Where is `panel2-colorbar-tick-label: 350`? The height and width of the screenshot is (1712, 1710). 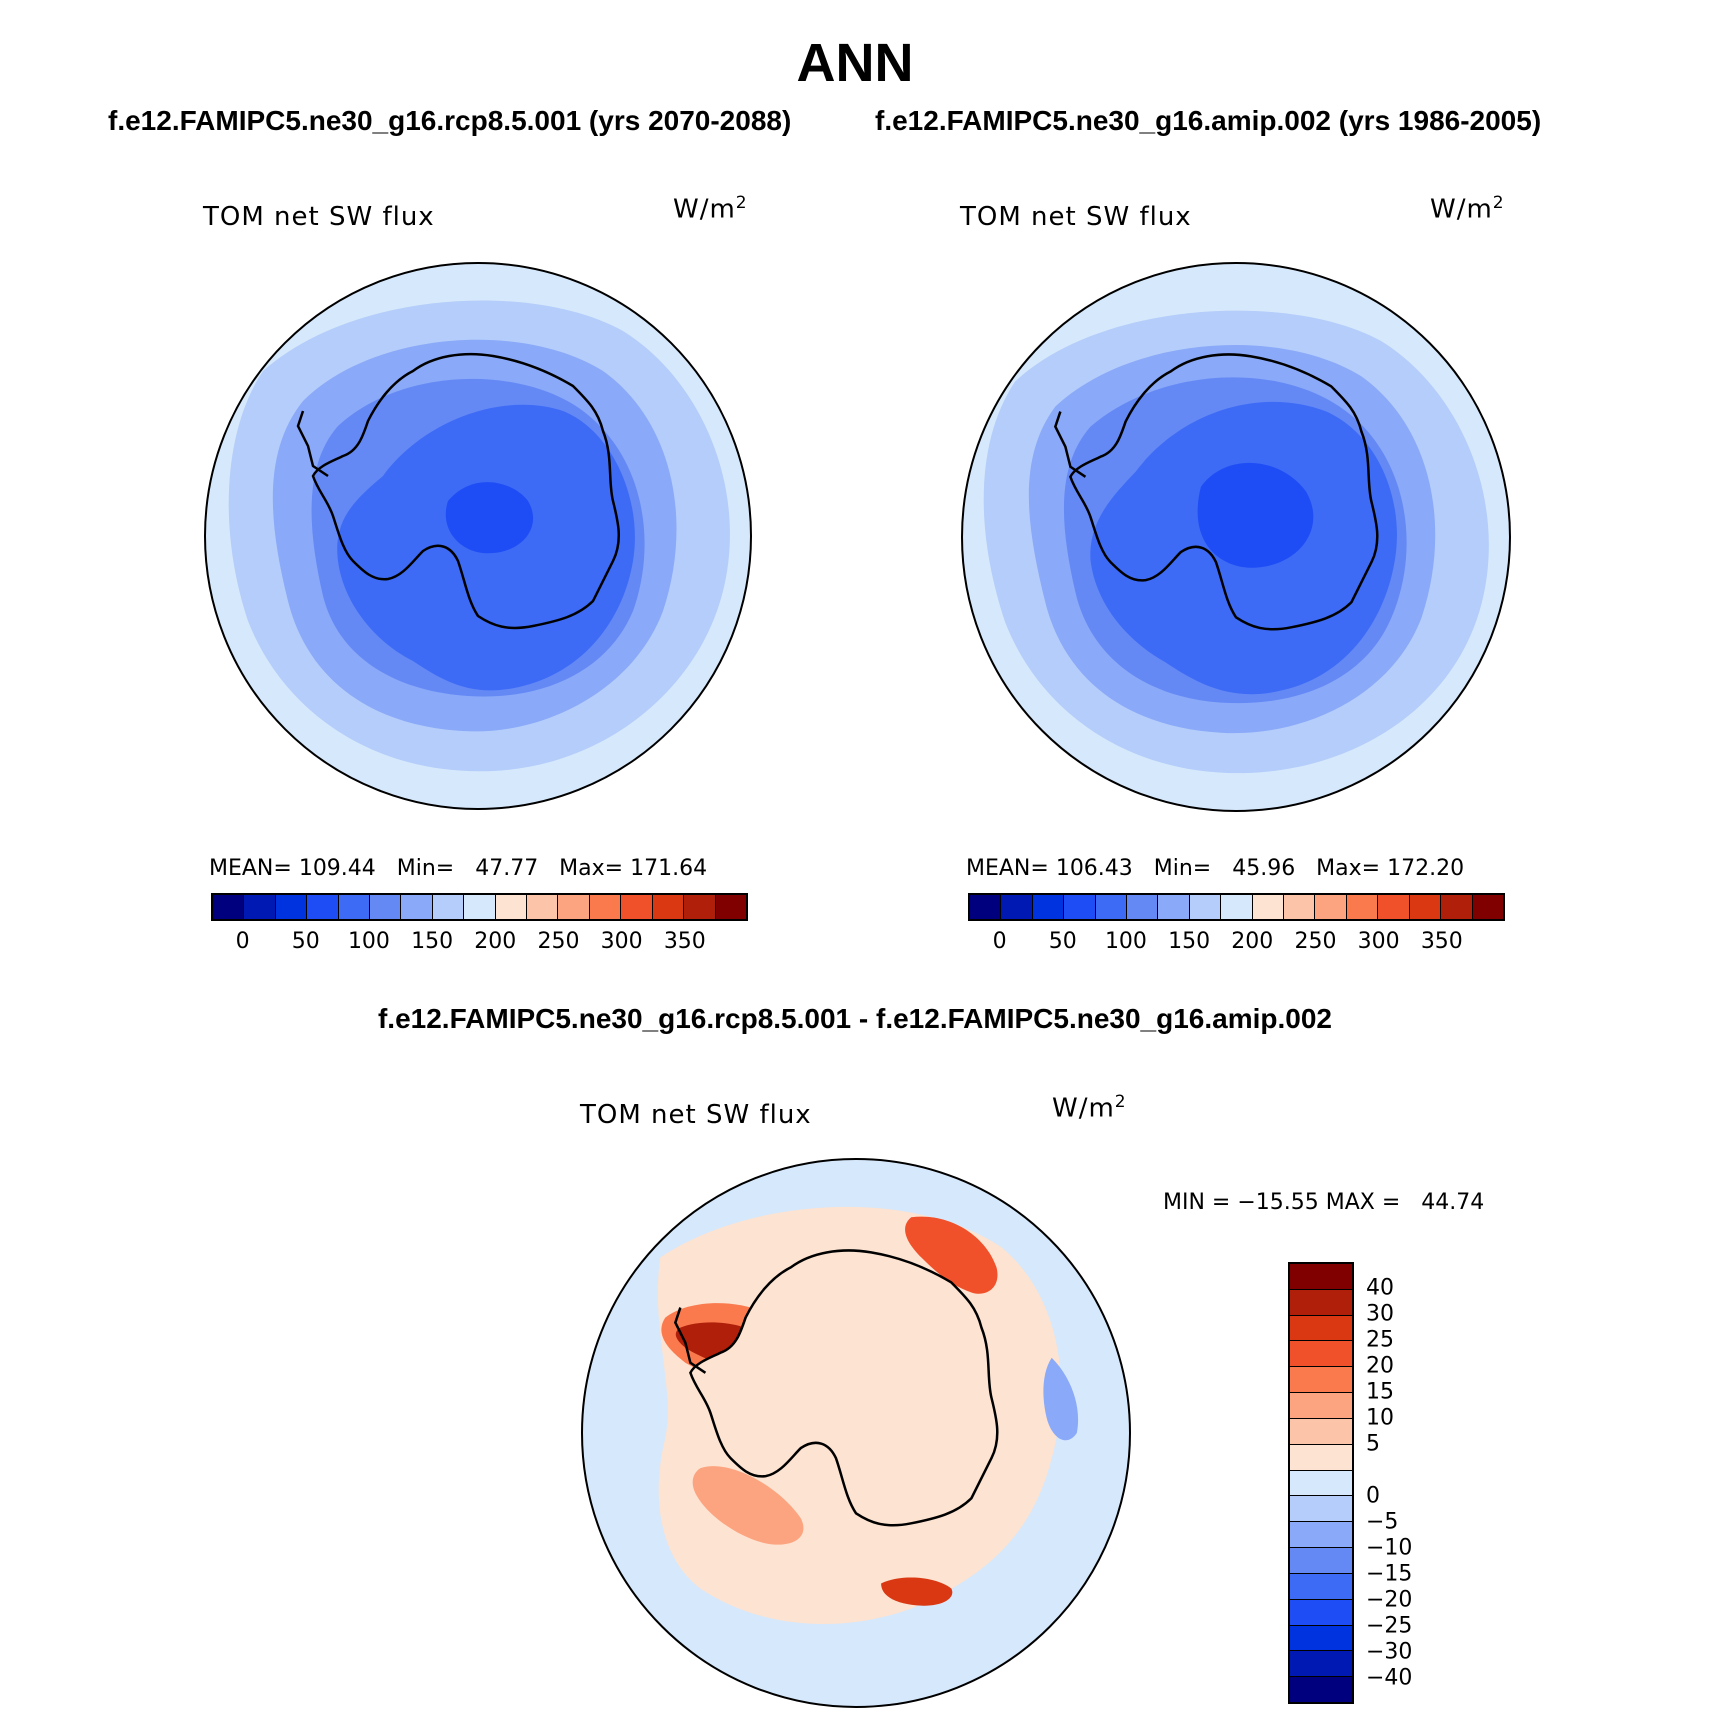
panel2-colorbar-tick-label: 350 is located at coordinates (1441, 941).